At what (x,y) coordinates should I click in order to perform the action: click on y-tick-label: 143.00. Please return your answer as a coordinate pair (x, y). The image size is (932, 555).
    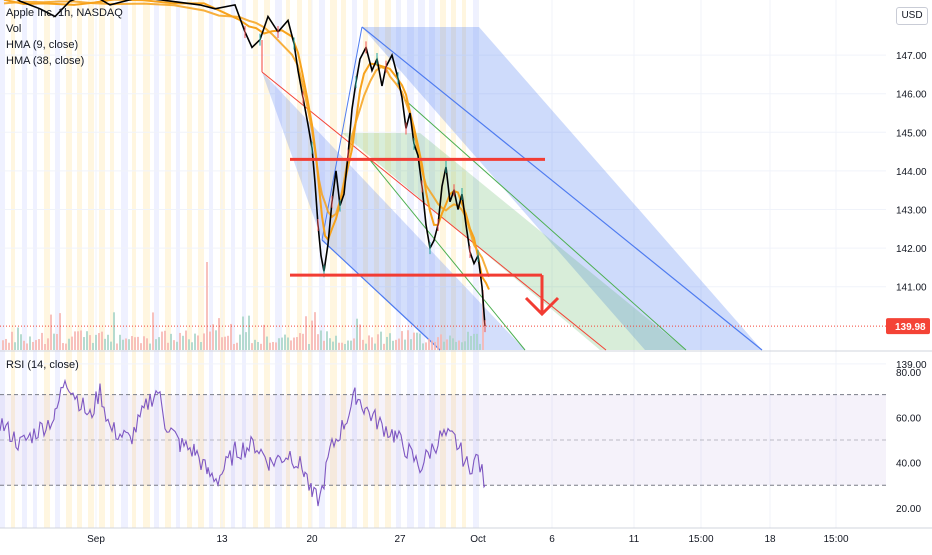
    Looking at the image, I should click on (911, 211).